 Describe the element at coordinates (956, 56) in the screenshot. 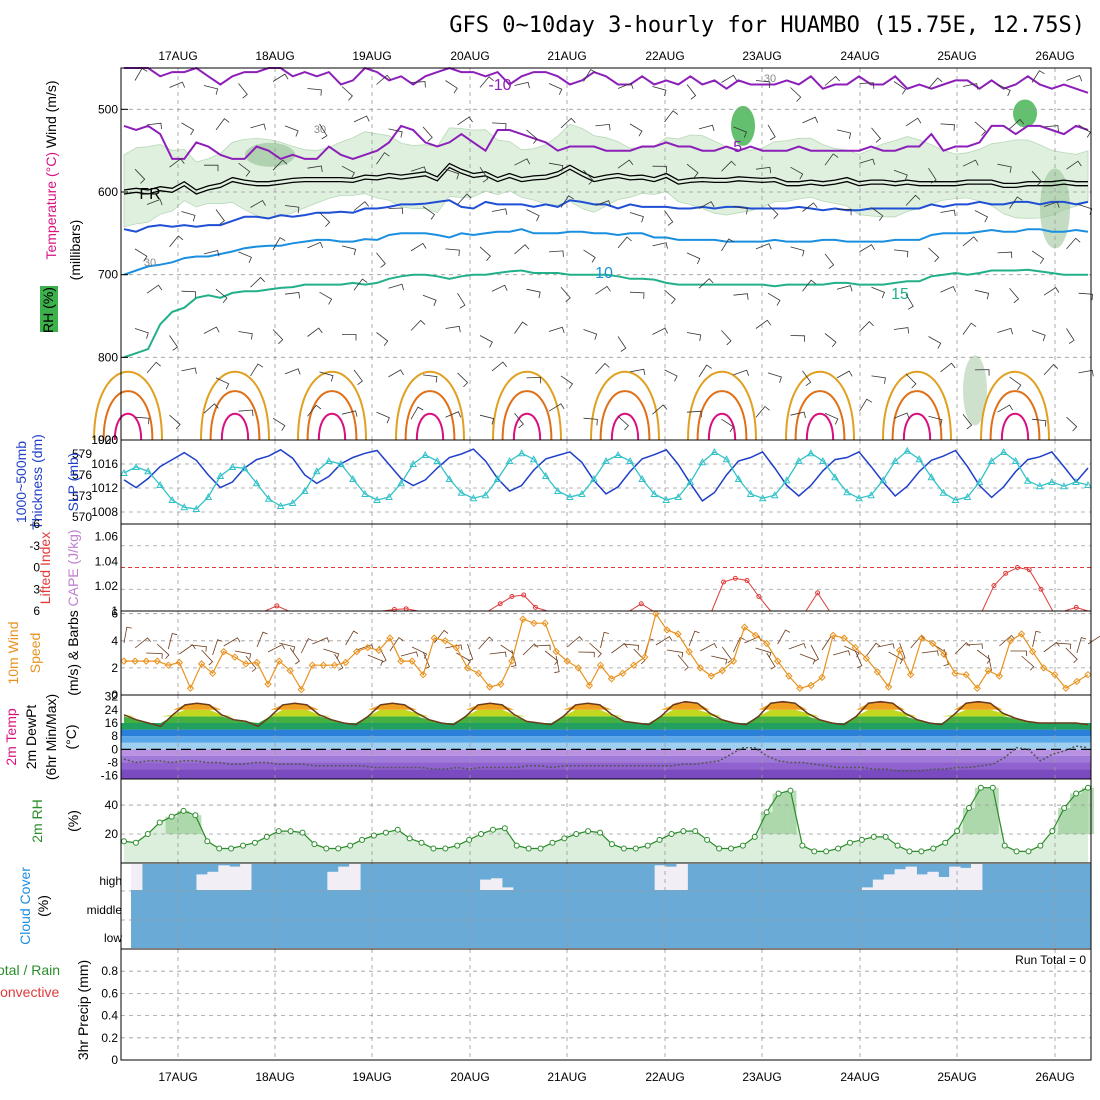

I see `date-label-top: 25AUG` at that location.